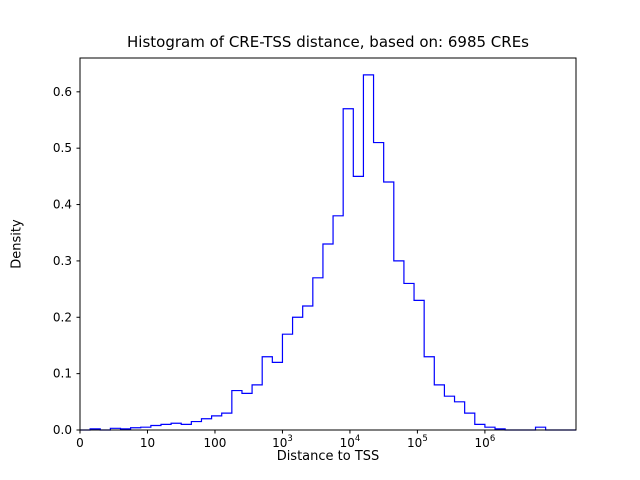 Image resolution: width=640 pixels, height=480 pixels. What do you see at coordinates (147, 443) in the screenshot?
I see `x-tick-label: 10` at bounding box center [147, 443].